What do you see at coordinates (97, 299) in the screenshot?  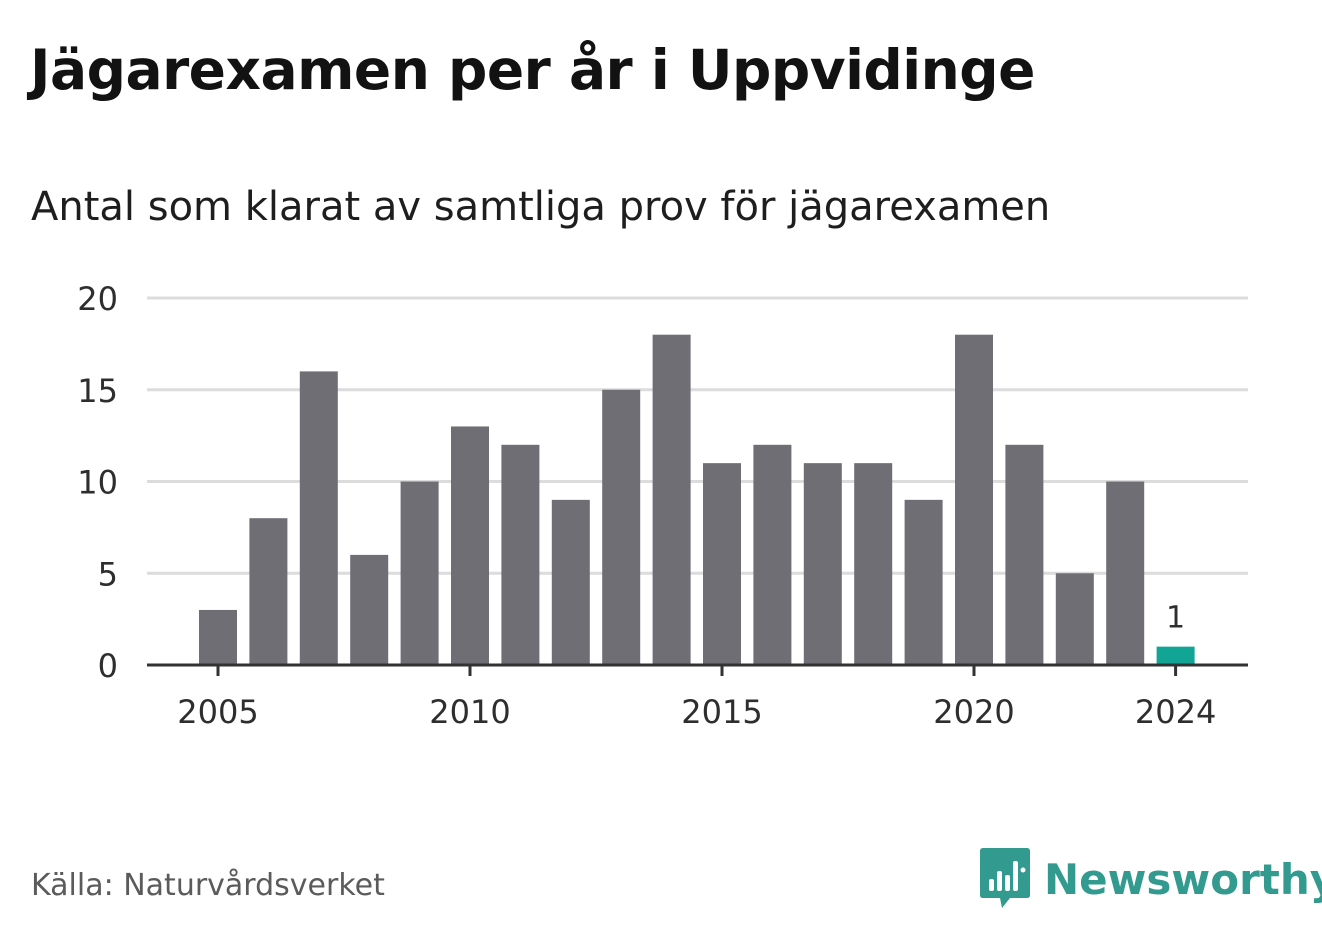 I see `y-tick-label: 20` at bounding box center [97, 299].